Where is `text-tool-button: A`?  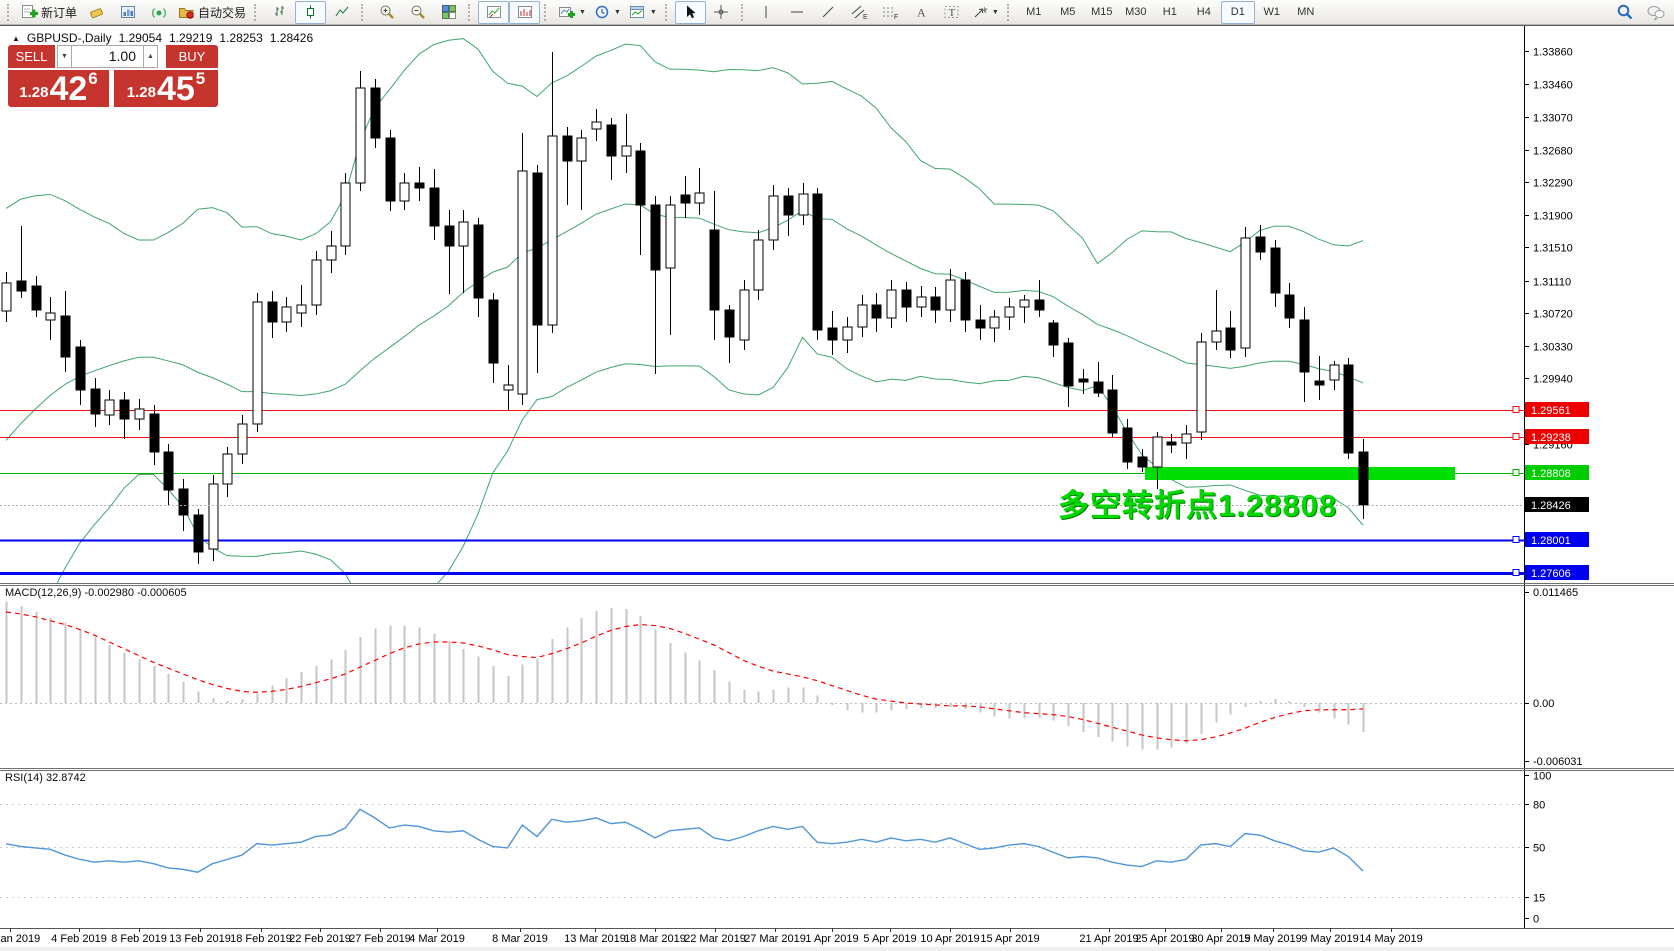
text-tool-button: A is located at coordinates (921, 12).